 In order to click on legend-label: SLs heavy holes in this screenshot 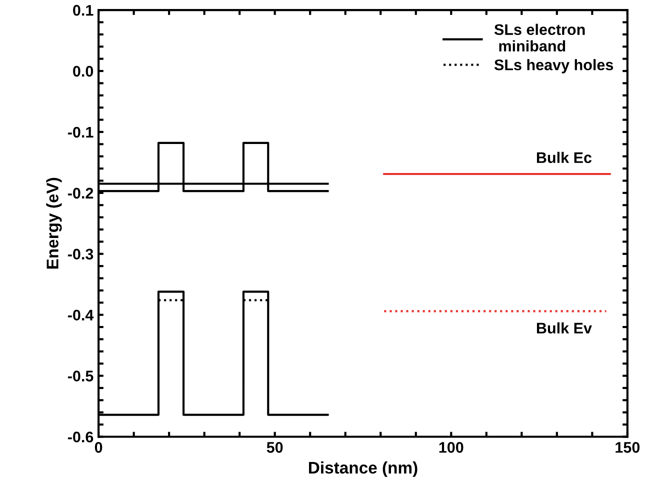, I will do `click(554, 66)`.